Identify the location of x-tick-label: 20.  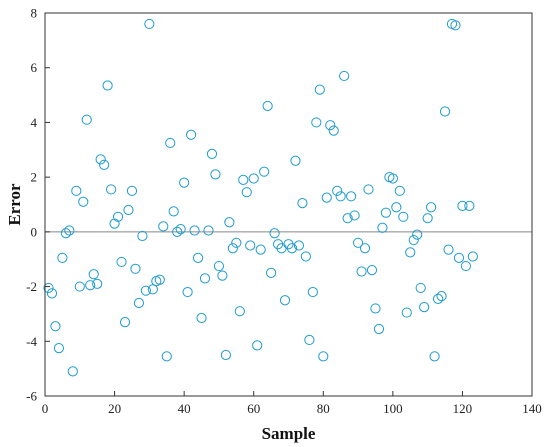
(114, 408).